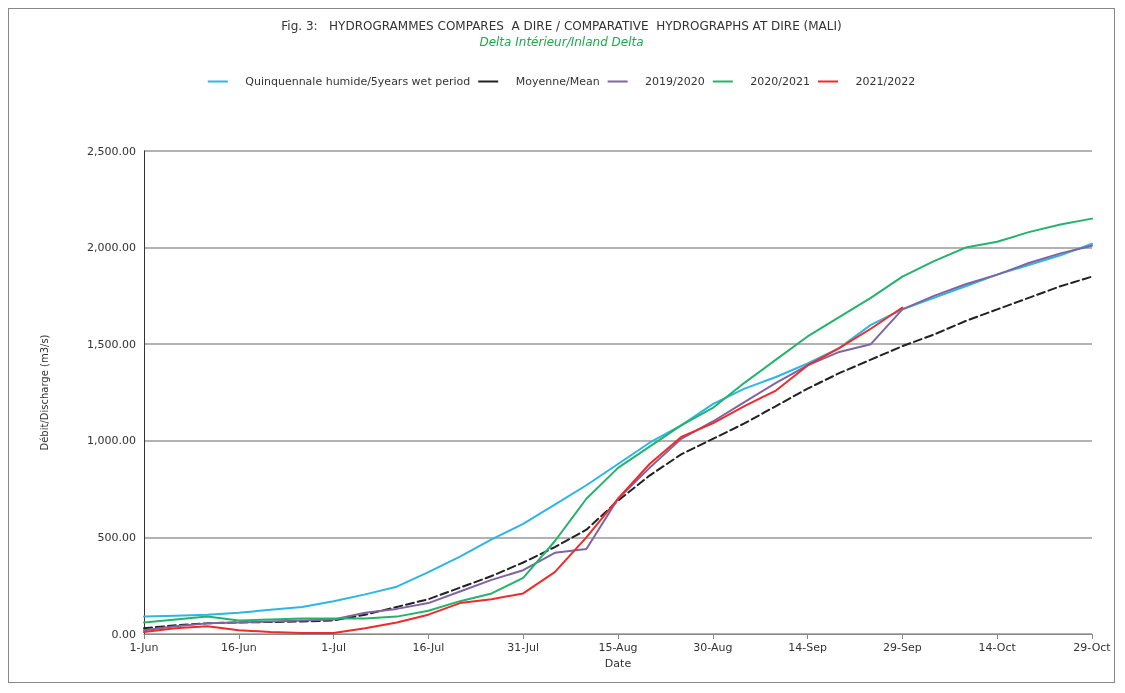 Image resolution: width=1125 pixels, height=693 pixels. What do you see at coordinates (111, 344) in the screenshot?
I see `y-tick-label: 1,500.00` at bounding box center [111, 344].